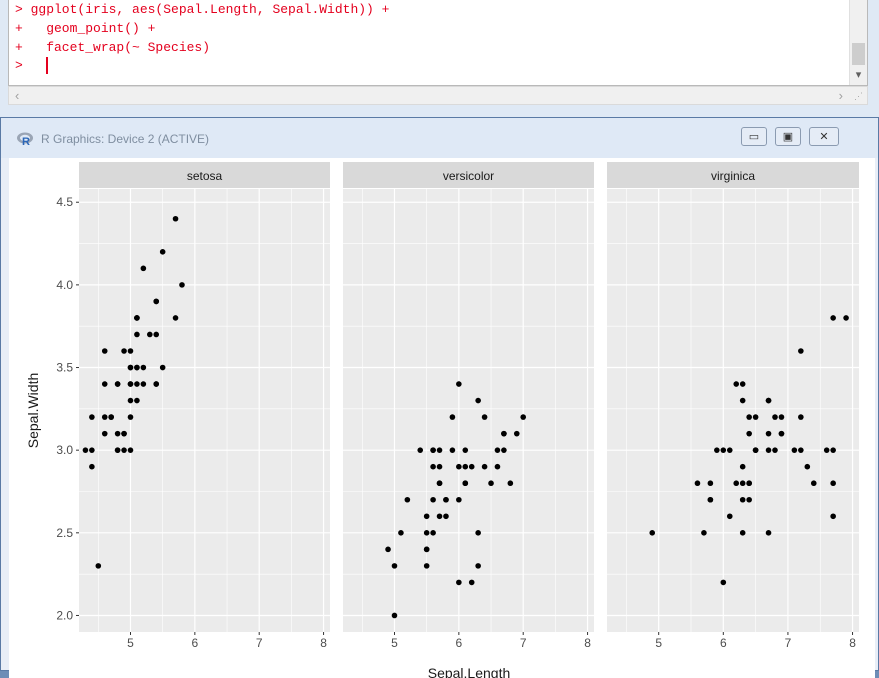 The width and height of the screenshot is (879, 678). I want to click on console-line-3: + facet_wrap(~ Species), so click(113, 47).